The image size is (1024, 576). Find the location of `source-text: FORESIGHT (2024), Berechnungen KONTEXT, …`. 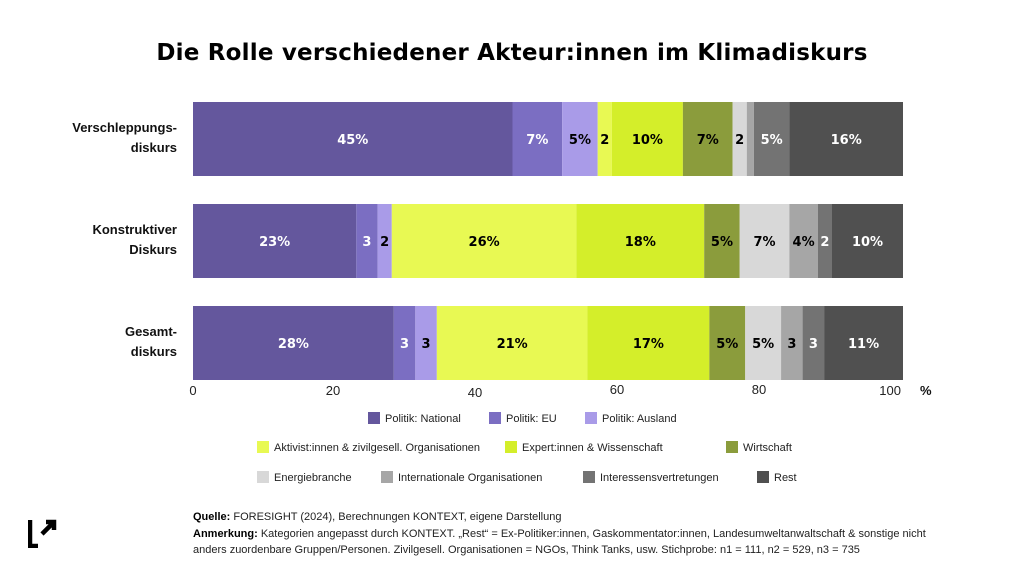

source-text: FORESIGHT (2024), Berechnungen KONTEXT, … is located at coordinates (397, 517).